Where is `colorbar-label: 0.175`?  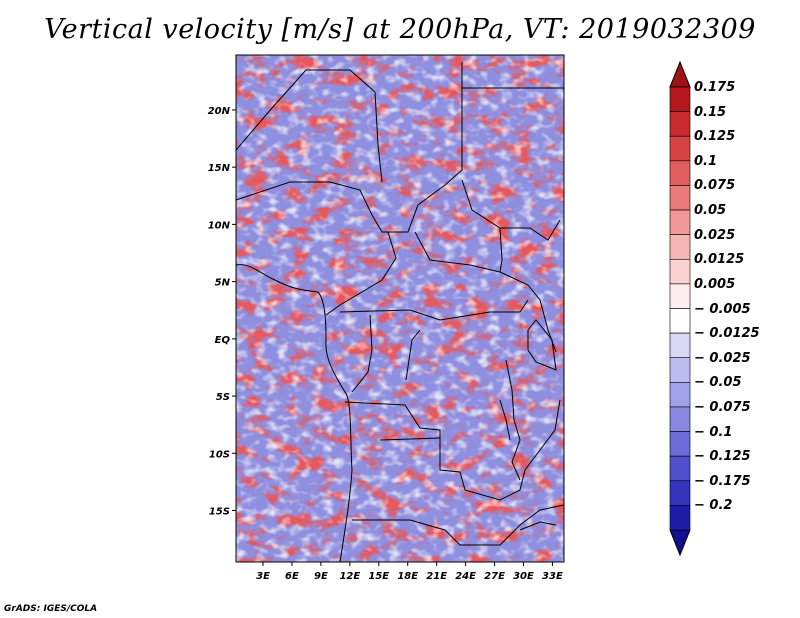
colorbar-label: 0.175 is located at coordinates (715, 87).